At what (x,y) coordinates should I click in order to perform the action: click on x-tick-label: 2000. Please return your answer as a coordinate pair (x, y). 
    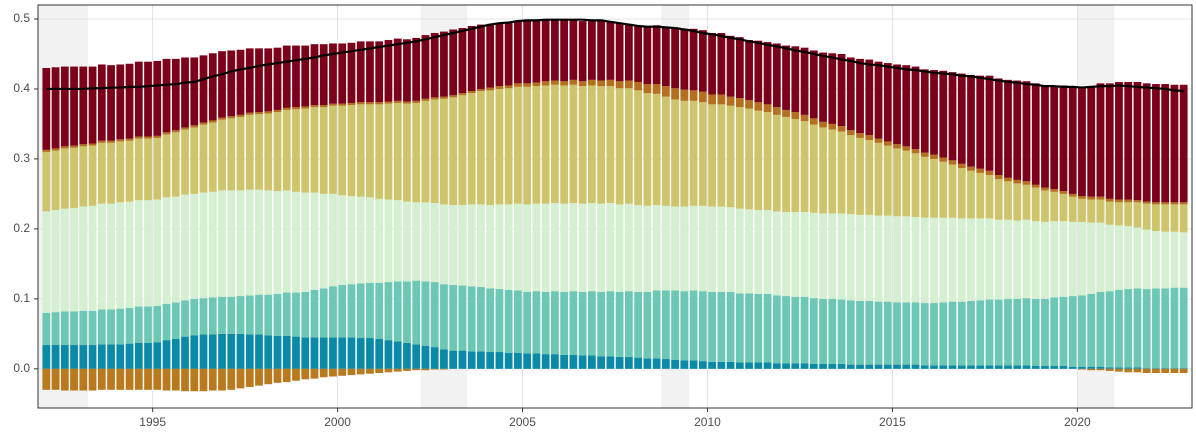
    Looking at the image, I should click on (337, 422).